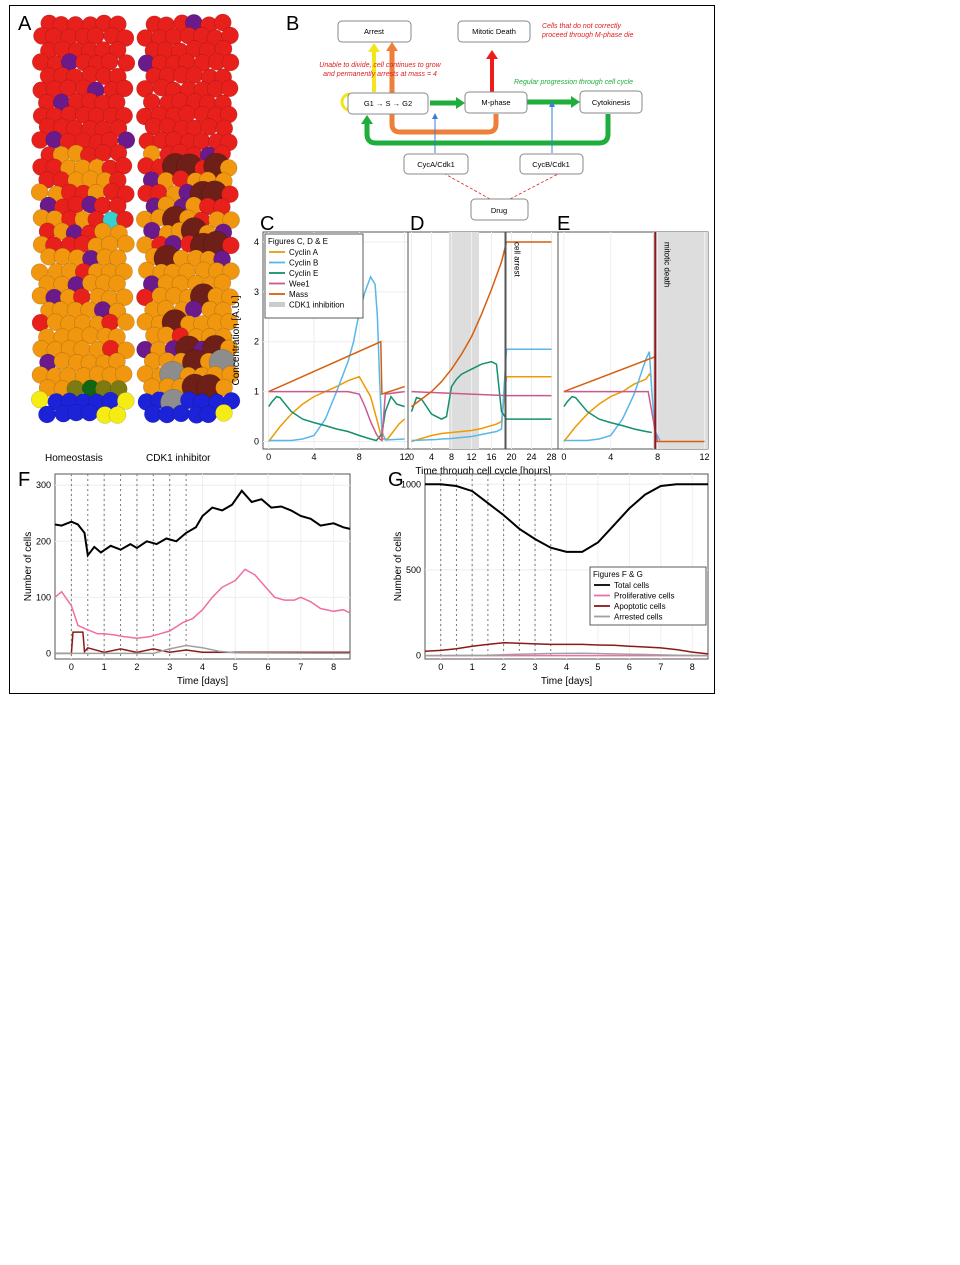 This screenshot has height=1265, width=960. What do you see at coordinates (482, 471) in the screenshot?
I see `x-axis-label: Time through cell cycle [hours]` at bounding box center [482, 471].